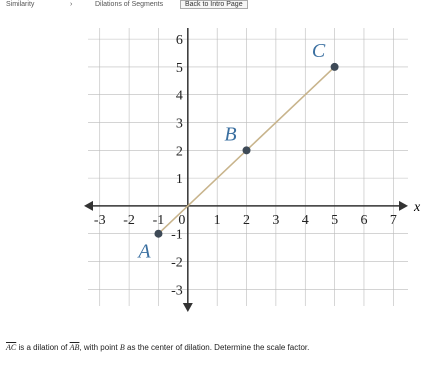 The height and width of the screenshot is (366, 426). I want to click on segment: AC, so click(11, 347).